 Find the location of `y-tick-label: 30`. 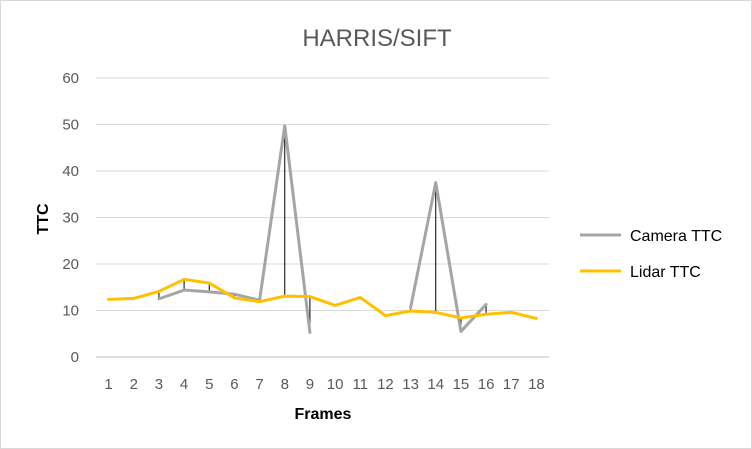

y-tick-label: 30 is located at coordinates (70, 218).